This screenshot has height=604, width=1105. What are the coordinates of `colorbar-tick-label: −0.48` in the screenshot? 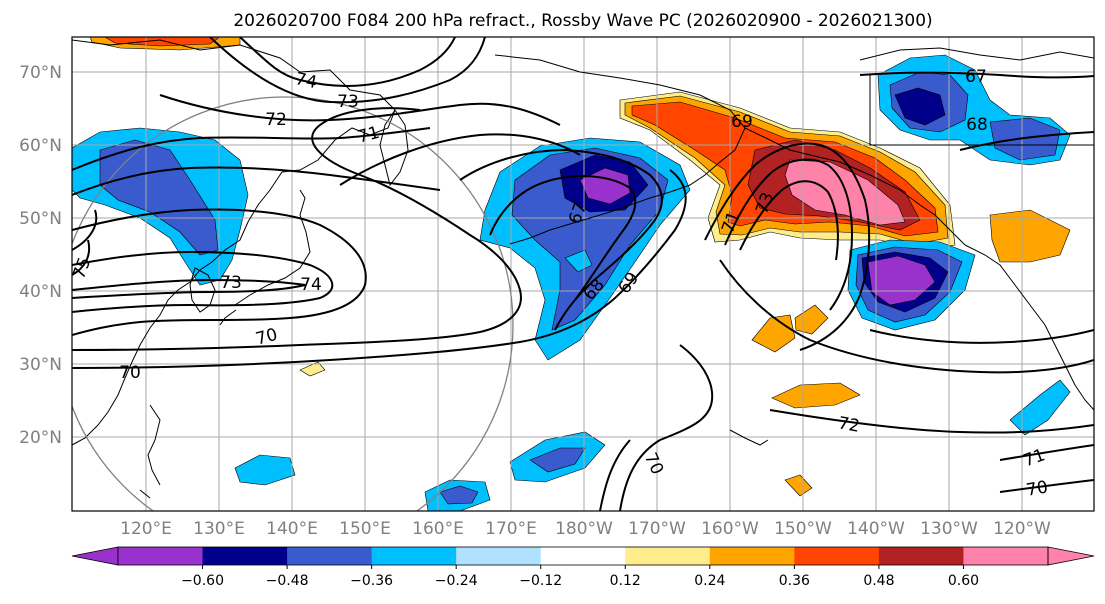 It's located at (287, 581).